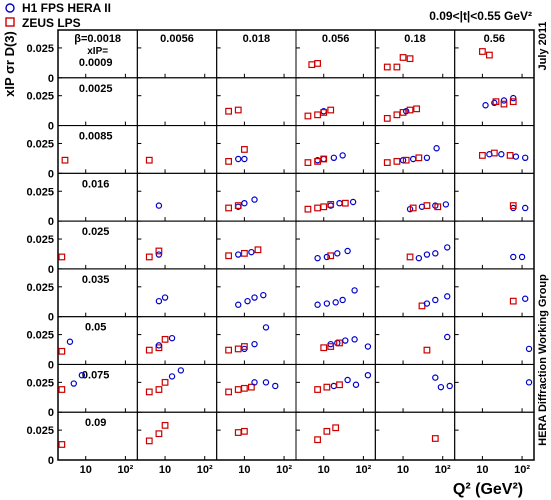 The image size is (551, 500). Describe the element at coordinates (96, 137) in the screenshot. I see `xip-label: 0.0085` at that location.